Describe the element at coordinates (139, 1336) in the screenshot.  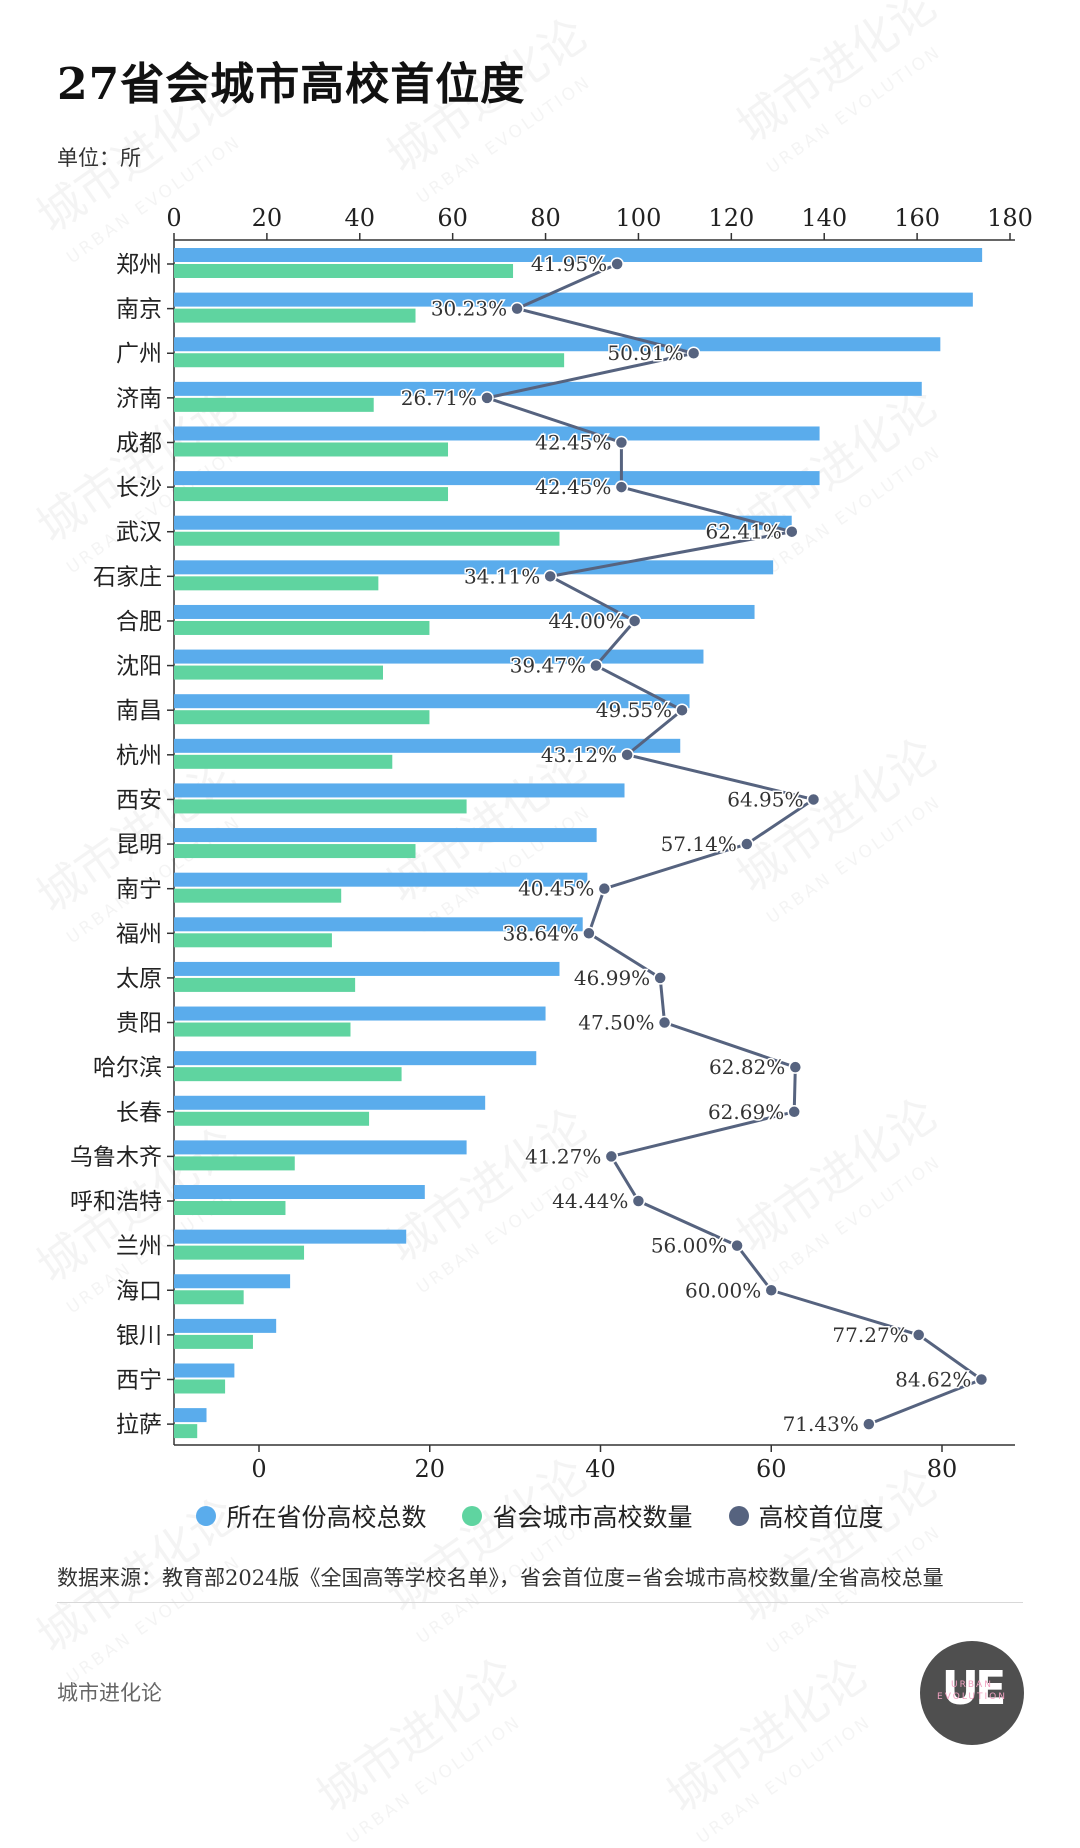
I see `category-label: 银川` at that location.